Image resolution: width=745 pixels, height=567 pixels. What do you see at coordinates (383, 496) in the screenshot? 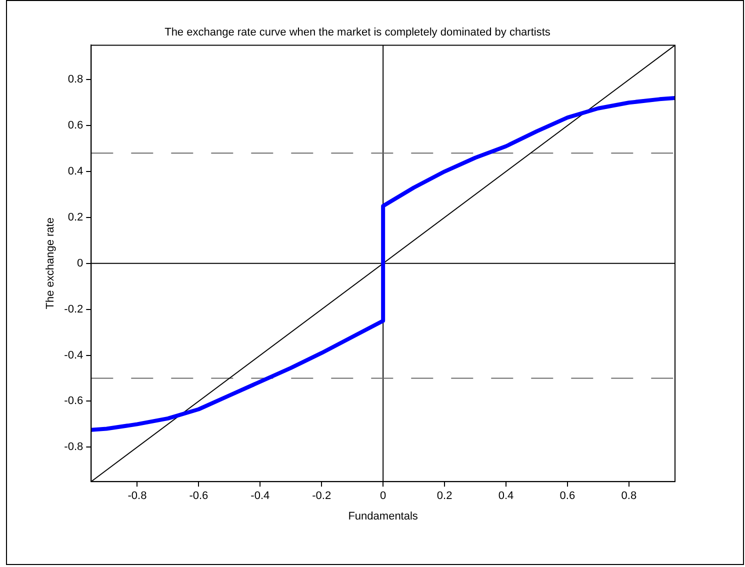
I see `x-tick-label: 0` at bounding box center [383, 496].